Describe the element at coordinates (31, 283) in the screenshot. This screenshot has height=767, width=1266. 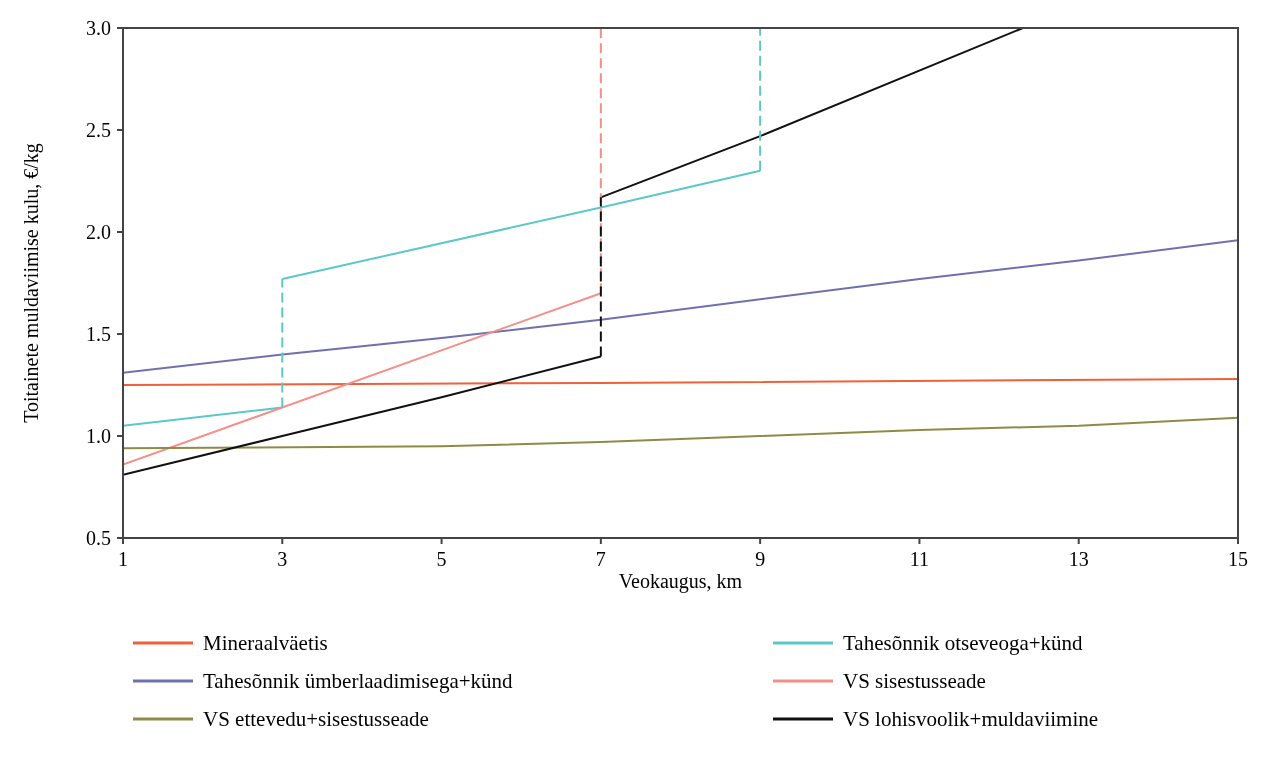
I see `y-axis-title: Toitainete muldaviimise kulu, €/kg` at that location.